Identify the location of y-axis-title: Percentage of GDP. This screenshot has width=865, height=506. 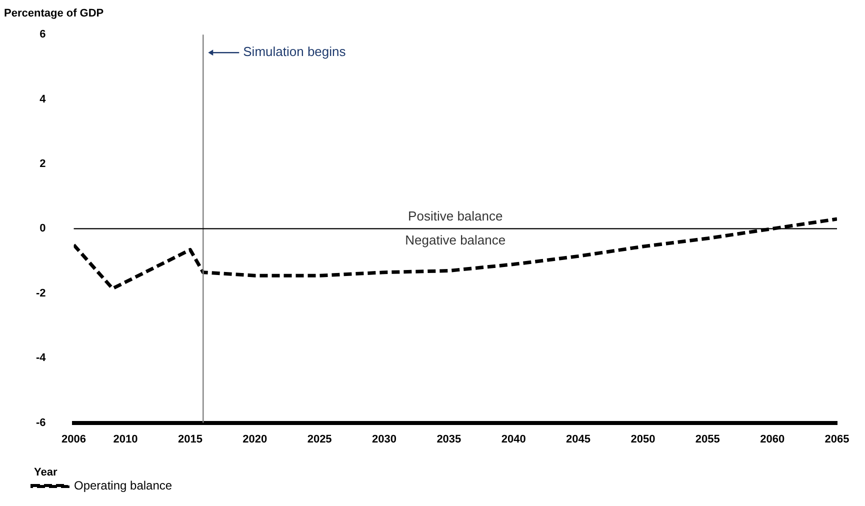
(54, 14).